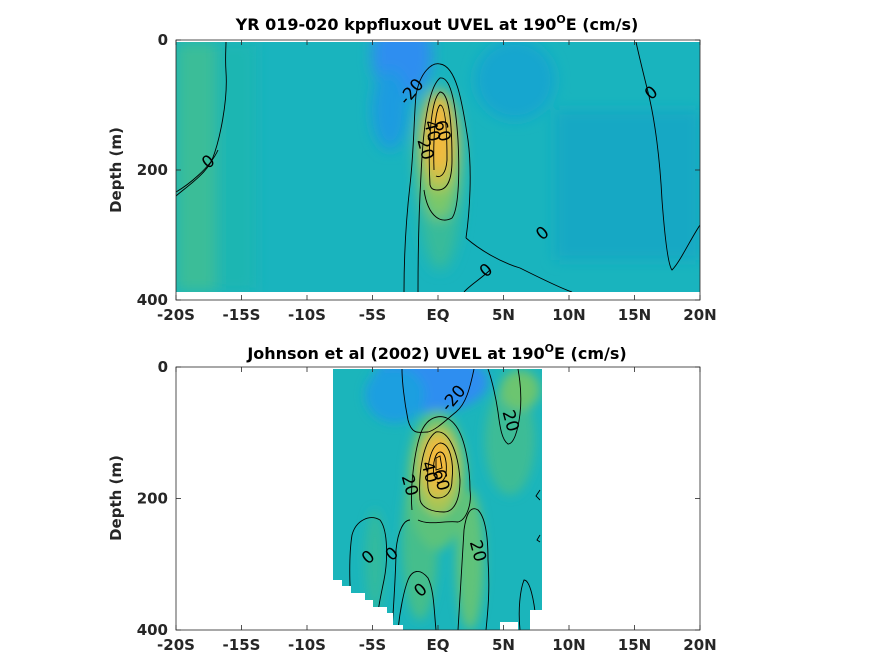 This screenshot has height=656, width=875. I want to click on panel-model-ylabel: Depth (m), so click(116, 170).